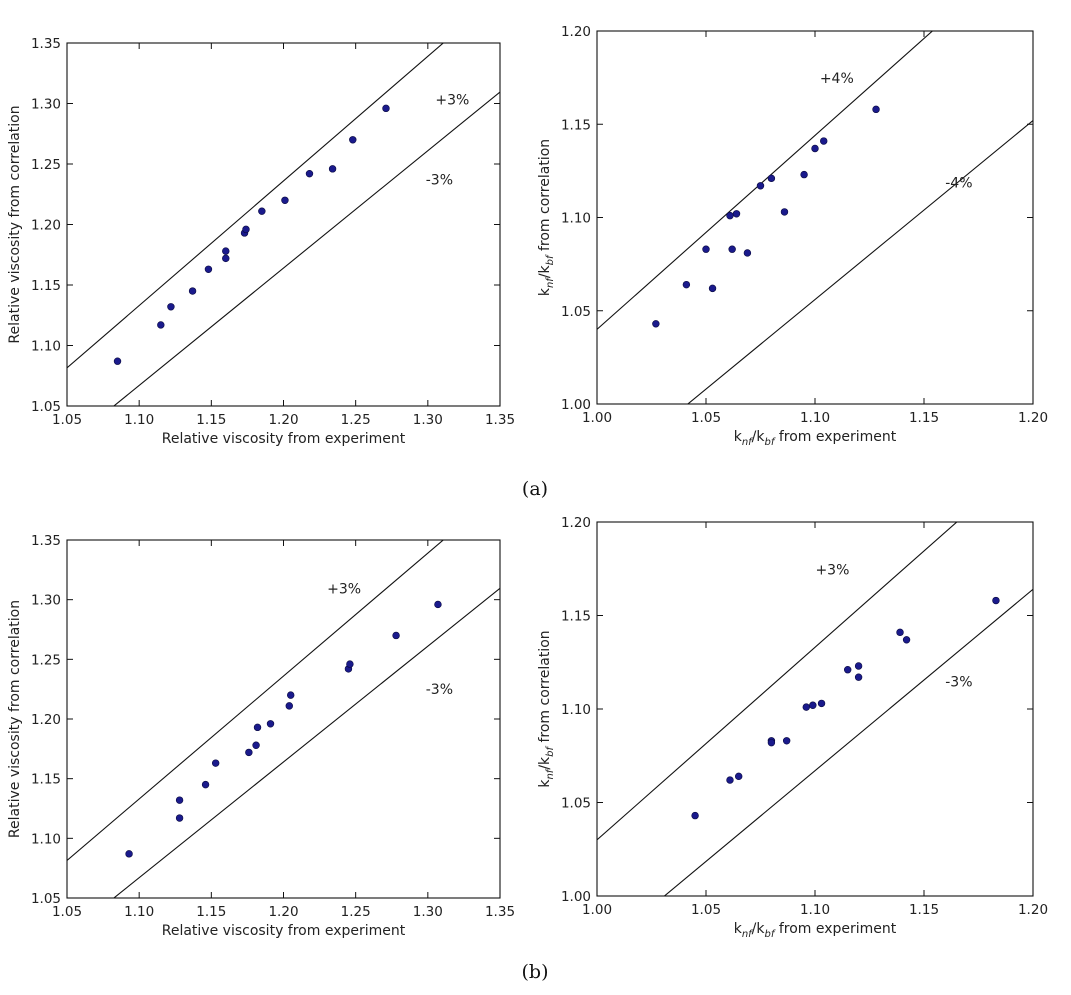 This screenshot has height=995, width=1071. What do you see at coordinates (597, 910) in the screenshot?
I see `x-tick-label: 1.00` at bounding box center [597, 910].